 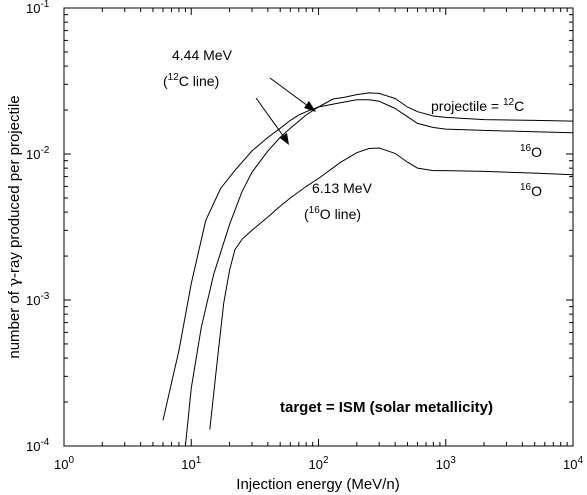 What do you see at coordinates (202, 55) in the screenshot?
I see `annotation-c12-energy: 4.44 MeV` at bounding box center [202, 55].